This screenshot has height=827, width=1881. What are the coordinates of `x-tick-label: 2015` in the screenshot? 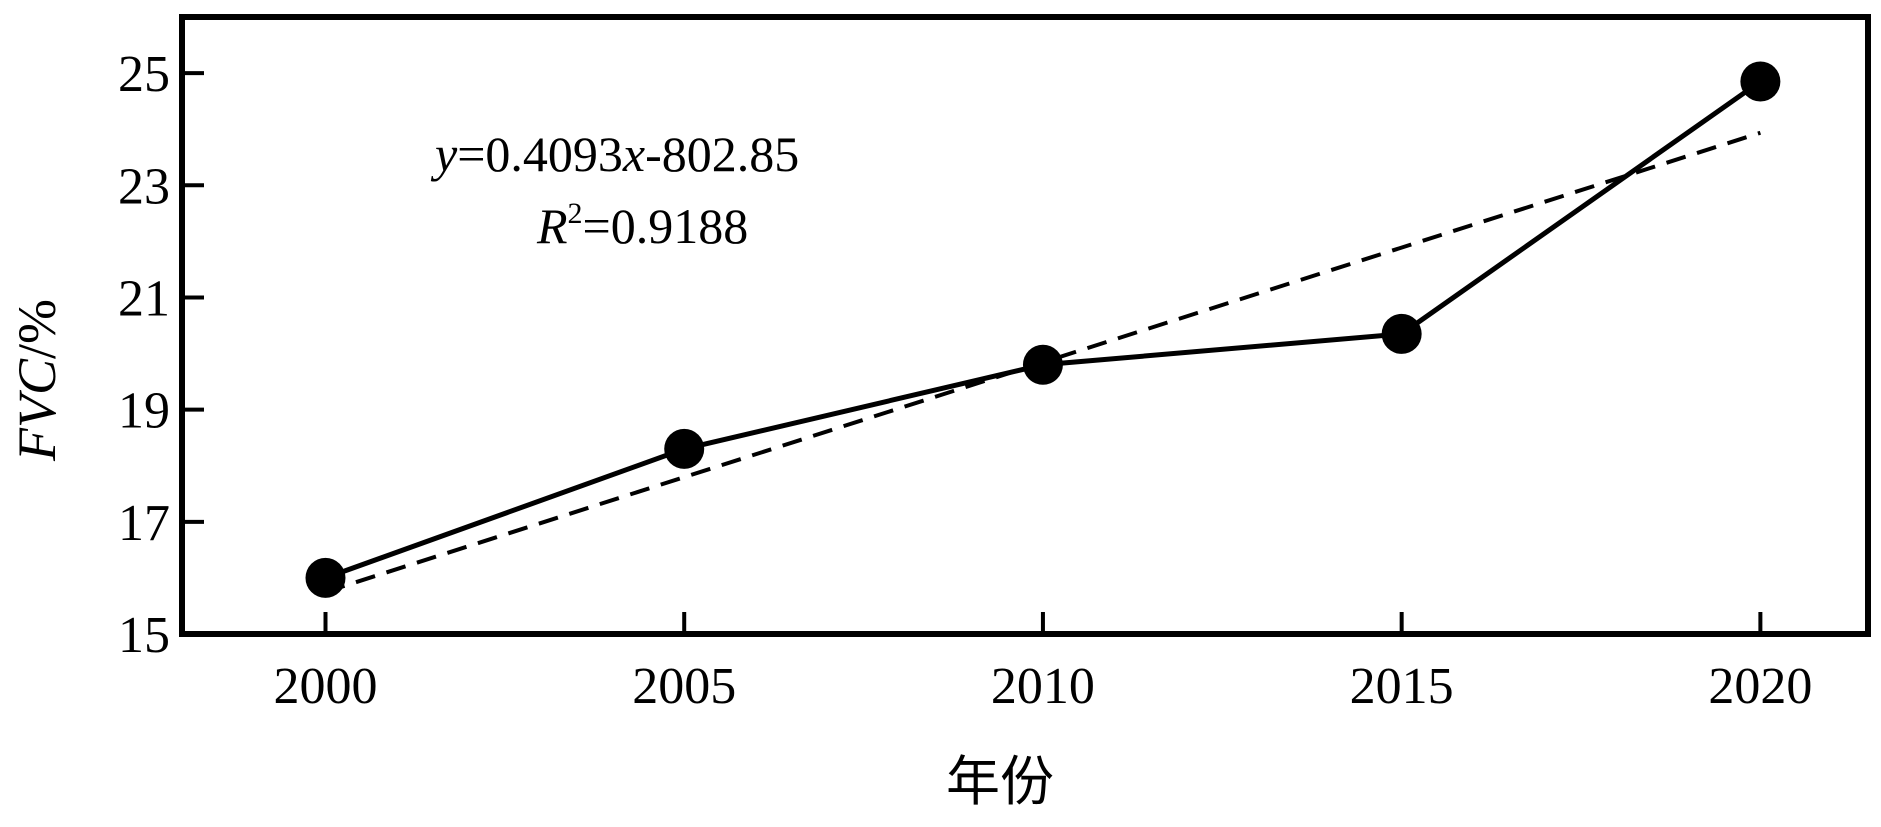 It's located at (1402, 686).